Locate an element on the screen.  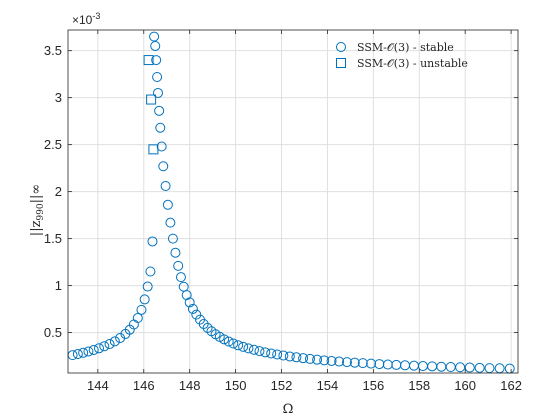
series-unstable is located at coordinates (151, 105).